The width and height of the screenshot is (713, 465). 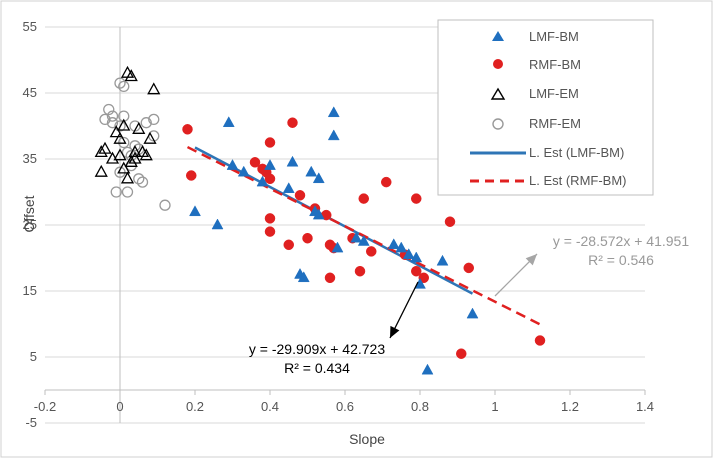 What do you see at coordinates (570, 406) in the screenshot?
I see `x-tick-label: 1.2` at bounding box center [570, 406].